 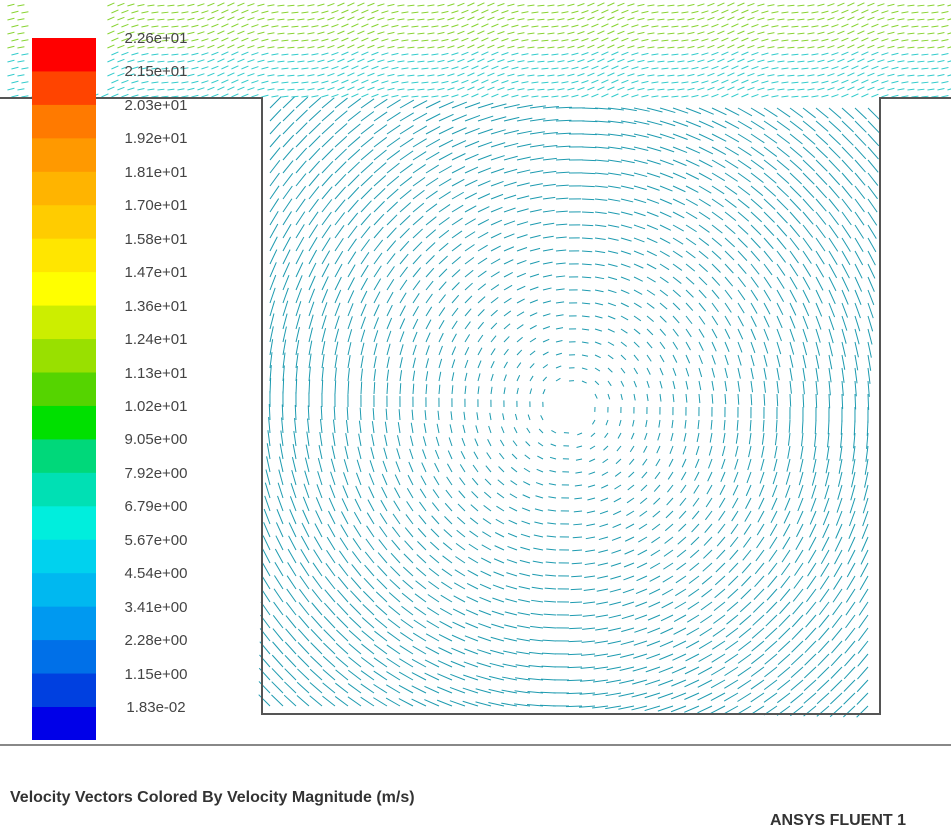 I want to click on colorbar-label: 1.36e+01, so click(x=156, y=306).